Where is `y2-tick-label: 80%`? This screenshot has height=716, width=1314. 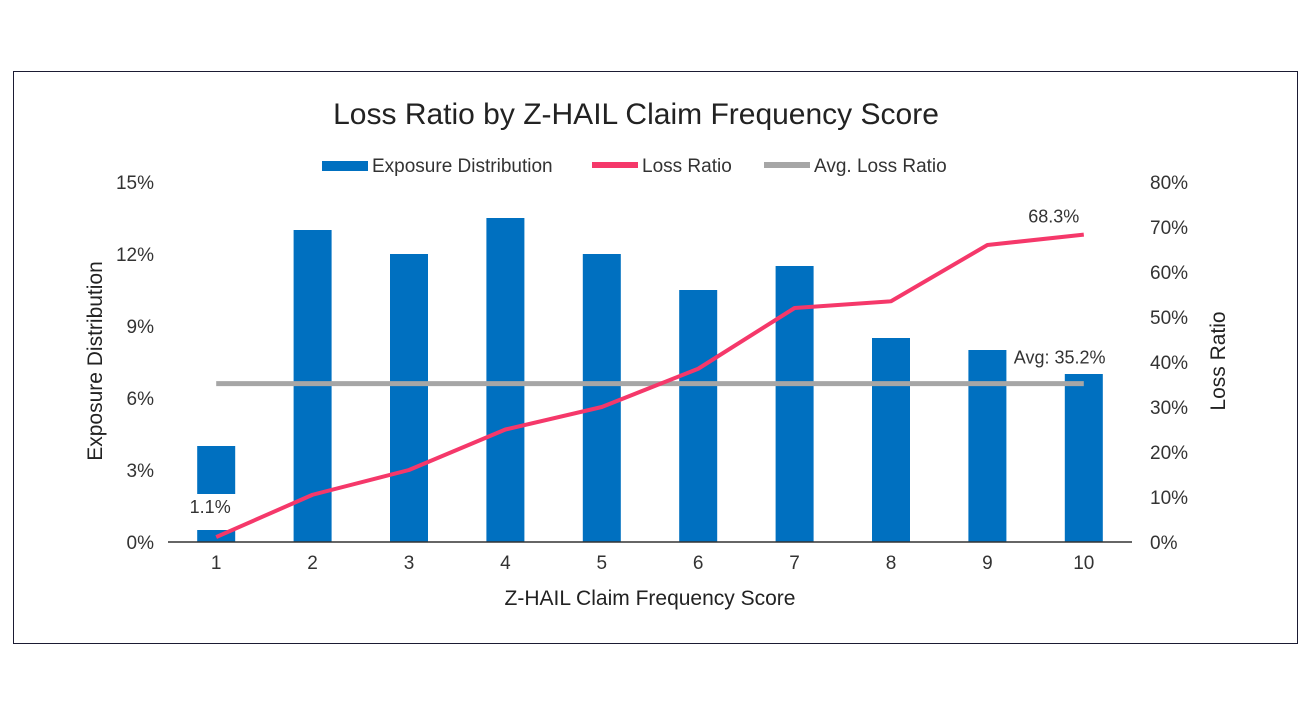 y2-tick-label: 80% is located at coordinates (1169, 183).